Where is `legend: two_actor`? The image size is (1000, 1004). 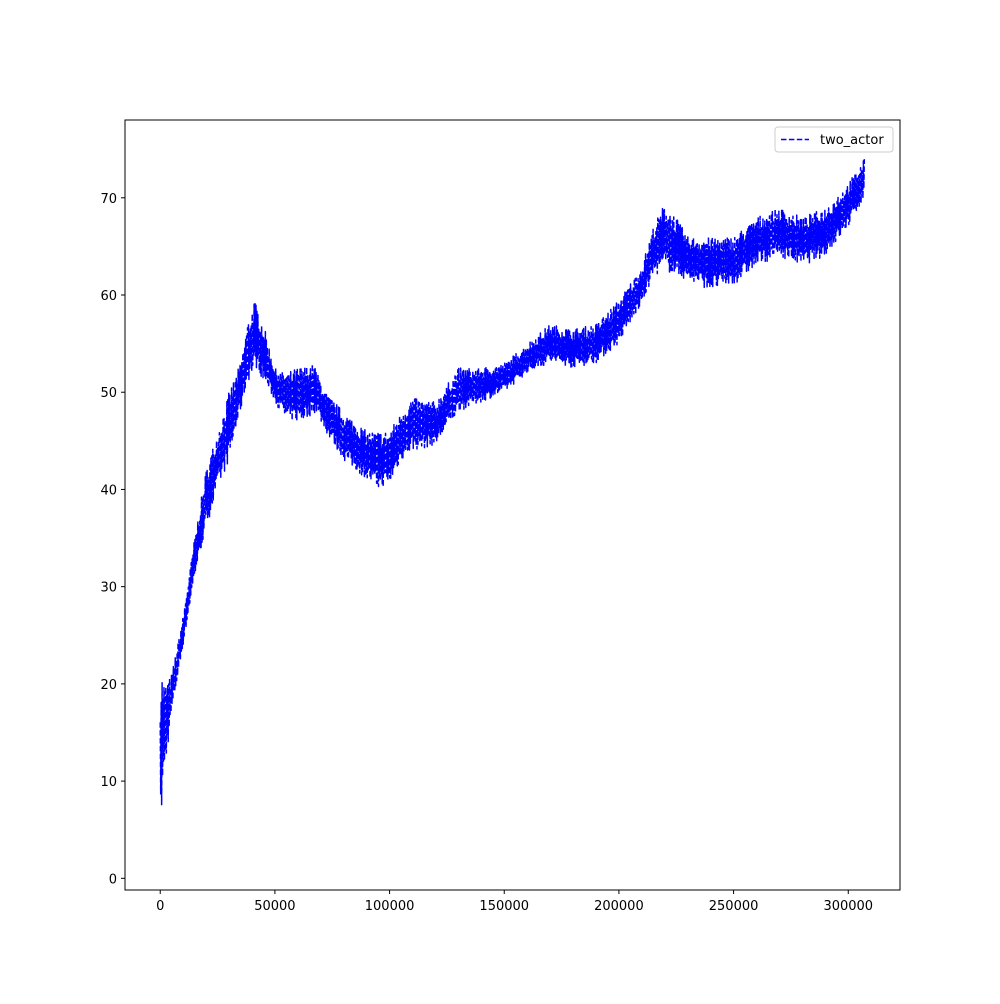
legend: two_actor is located at coordinates (834, 139).